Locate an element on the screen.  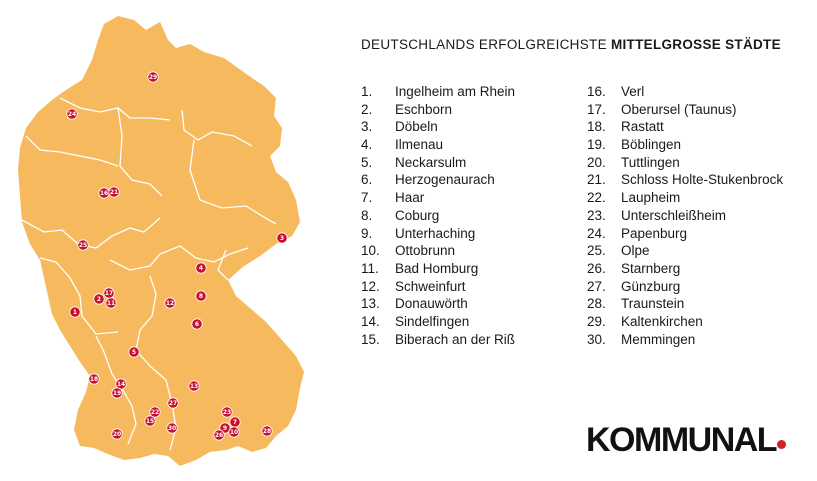
brand-name: KOMMUNAL is located at coordinates (682, 440).